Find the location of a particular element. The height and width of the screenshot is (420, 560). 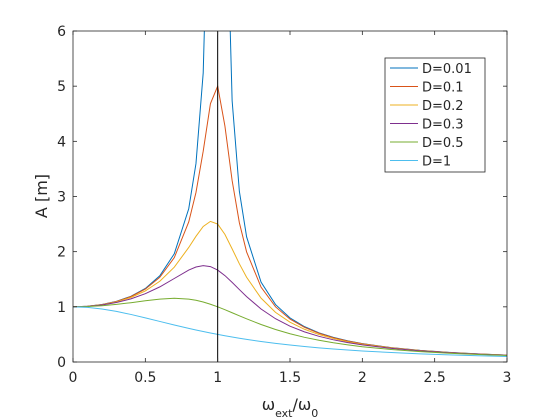

legend-label: D=1 is located at coordinates (436, 162).